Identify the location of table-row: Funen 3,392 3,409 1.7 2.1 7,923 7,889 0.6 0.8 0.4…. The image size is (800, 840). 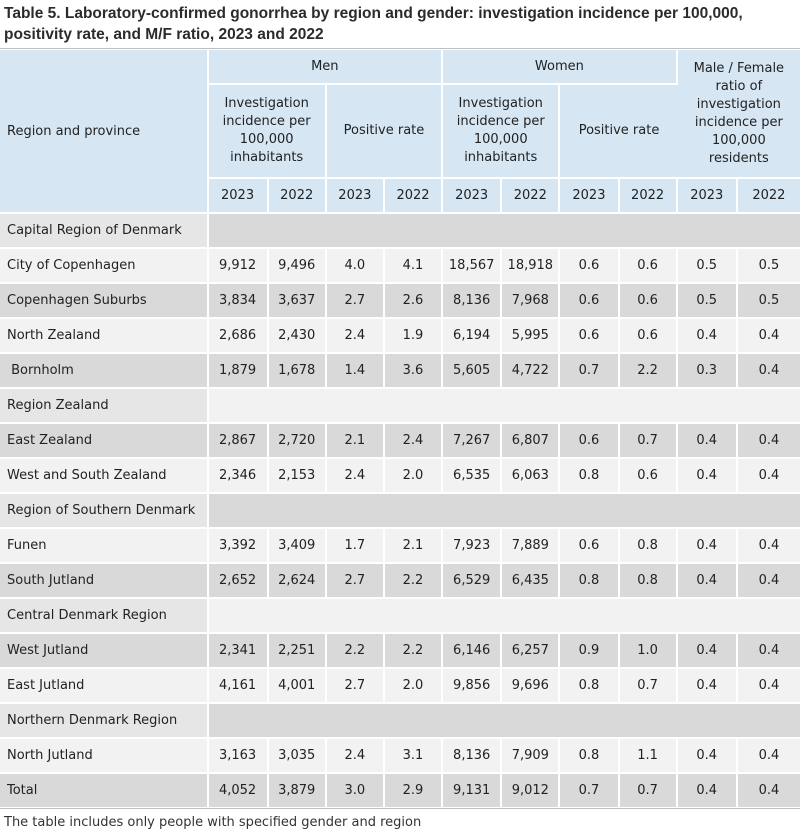
(400, 546).